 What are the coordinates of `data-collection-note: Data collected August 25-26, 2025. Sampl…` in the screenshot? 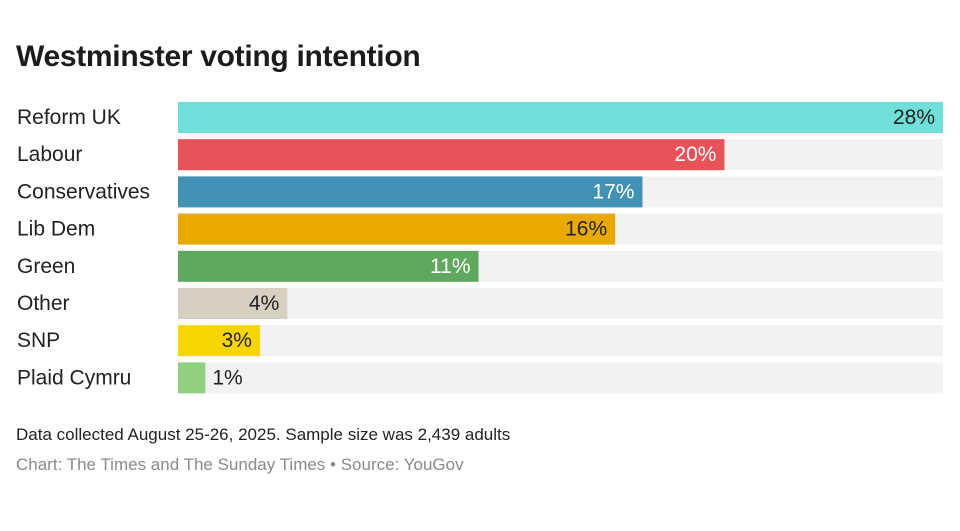 It's located at (263, 434).